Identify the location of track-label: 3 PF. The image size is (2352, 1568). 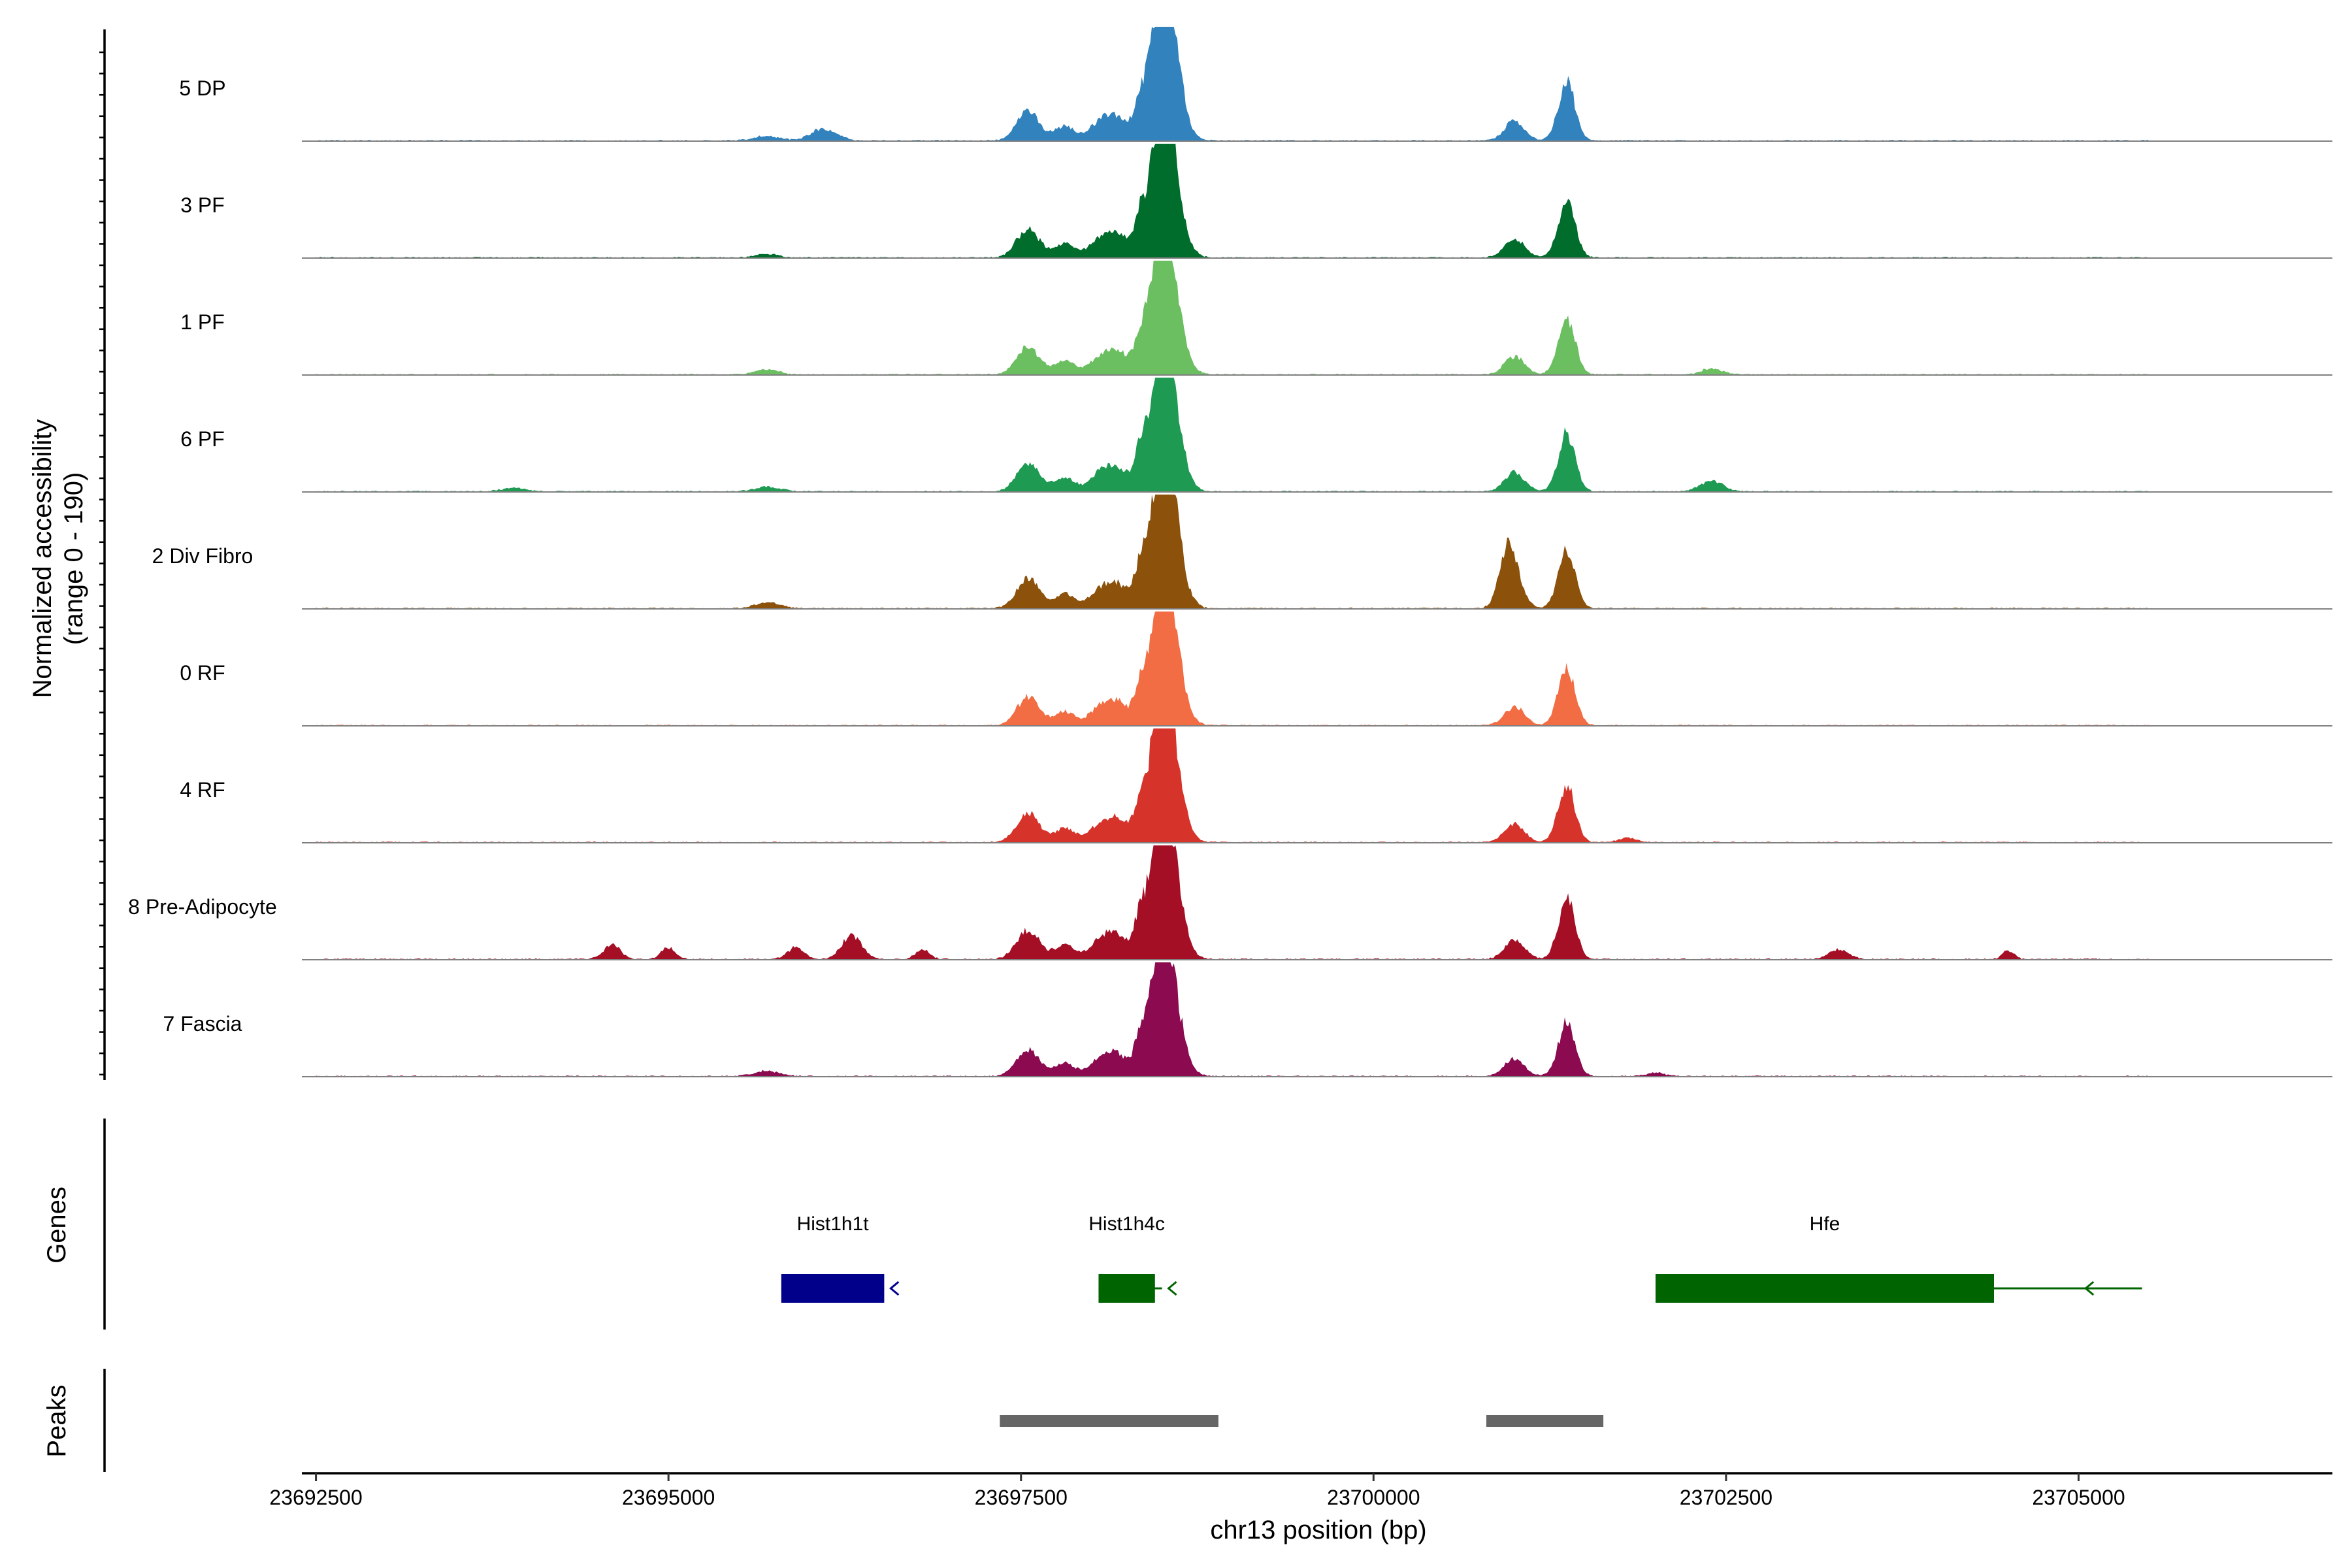
(202, 205).